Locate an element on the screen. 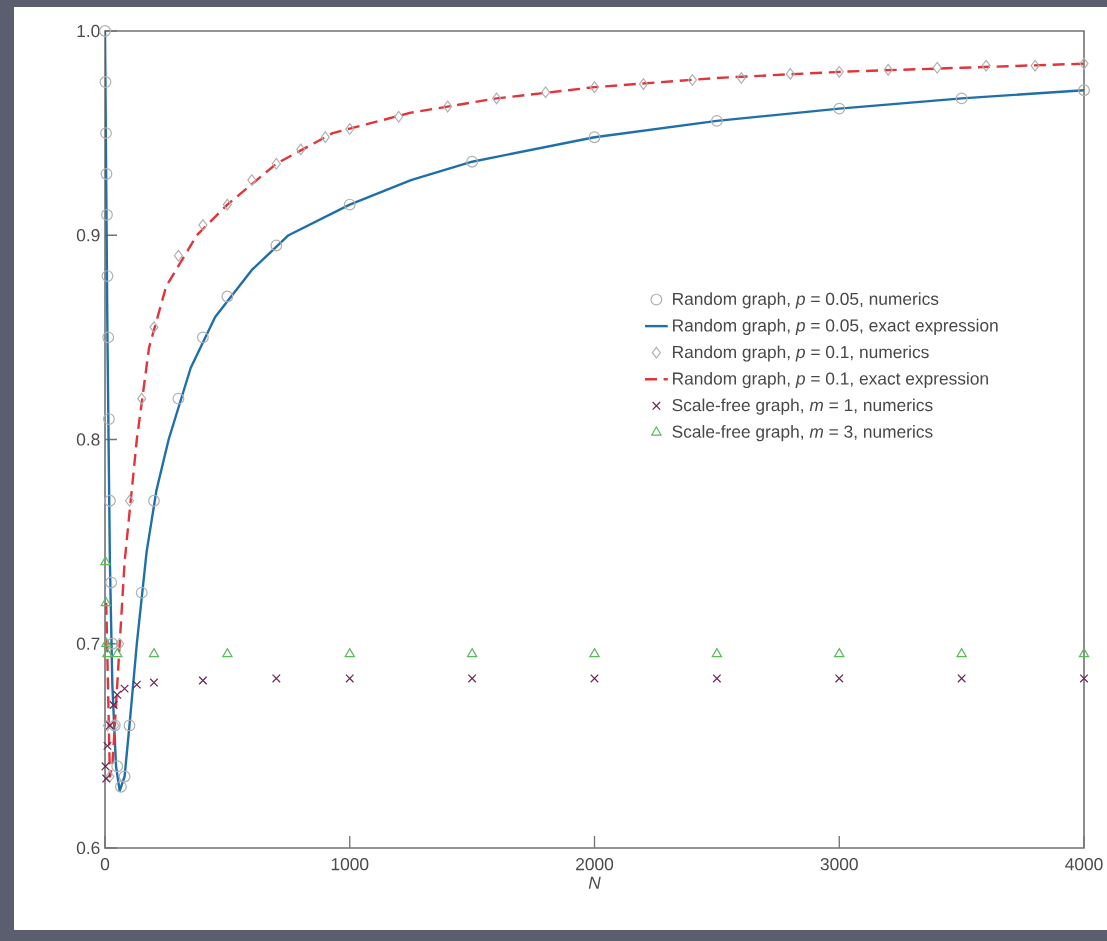 This screenshot has height=941, width=1107. legend-label: Random graph, p = 0.05, exact expression is located at coordinates (835, 326).